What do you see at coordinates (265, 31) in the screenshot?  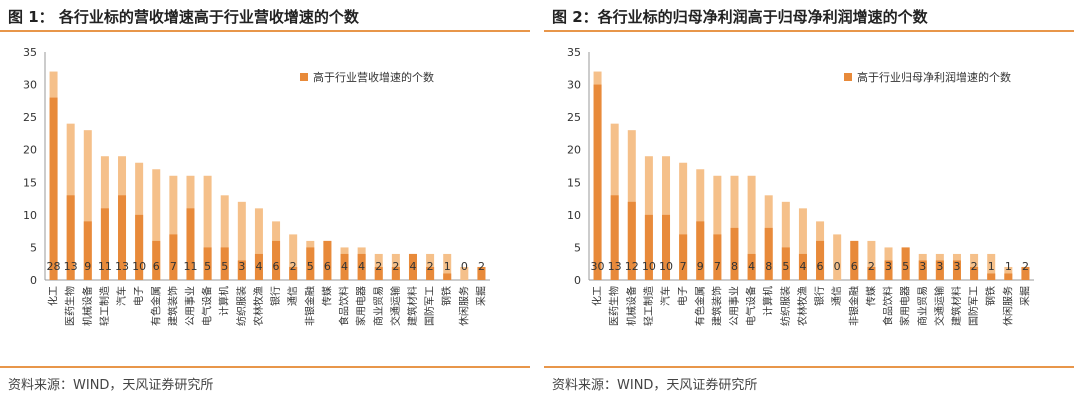 I see `chart-1-top-rule` at bounding box center [265, 31].